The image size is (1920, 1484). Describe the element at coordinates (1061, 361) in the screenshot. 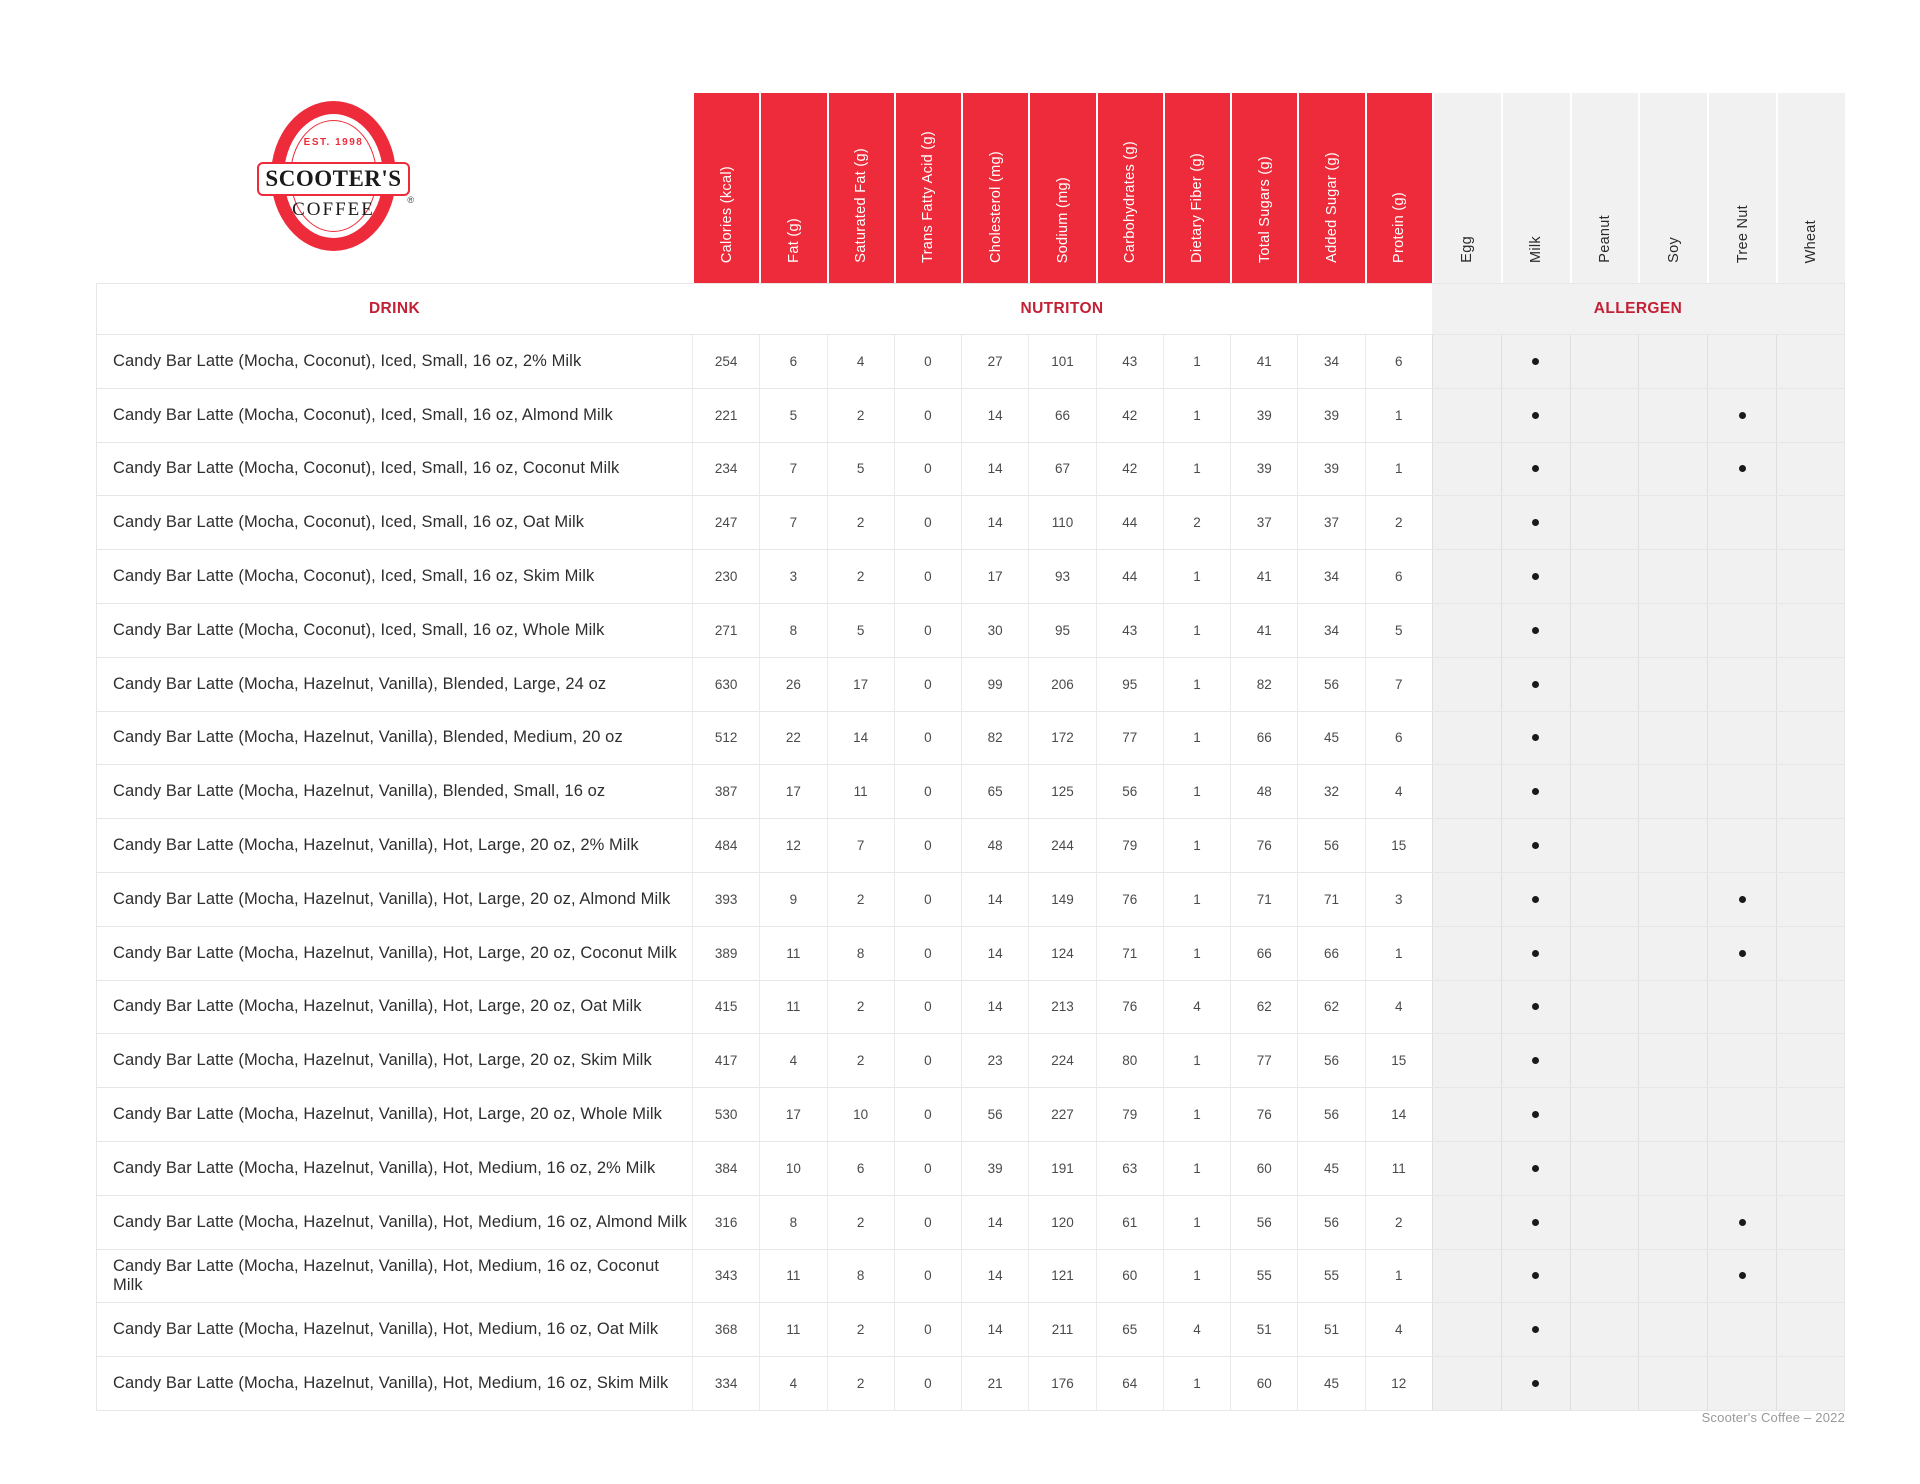

I see `nutrition-value-cell: 101` at that location.